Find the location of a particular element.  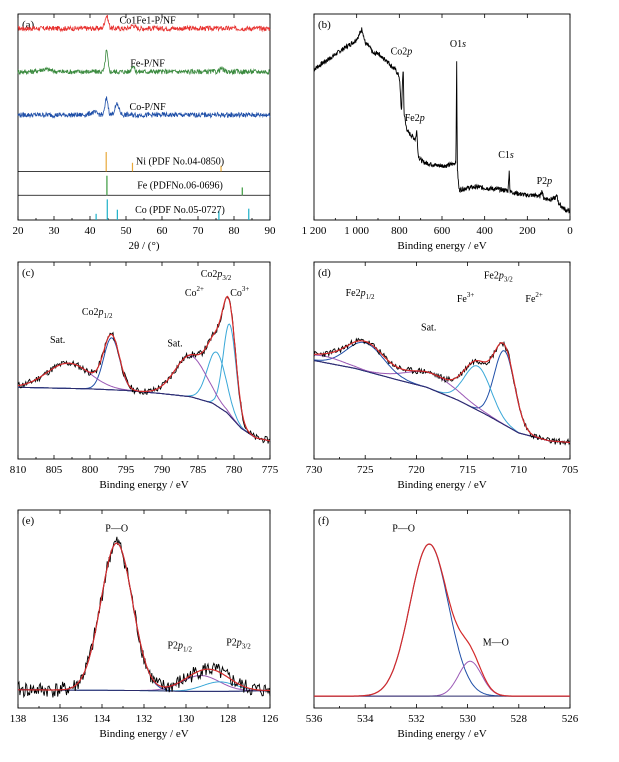

panel-label: (e) is located at coordinates (28, 521).